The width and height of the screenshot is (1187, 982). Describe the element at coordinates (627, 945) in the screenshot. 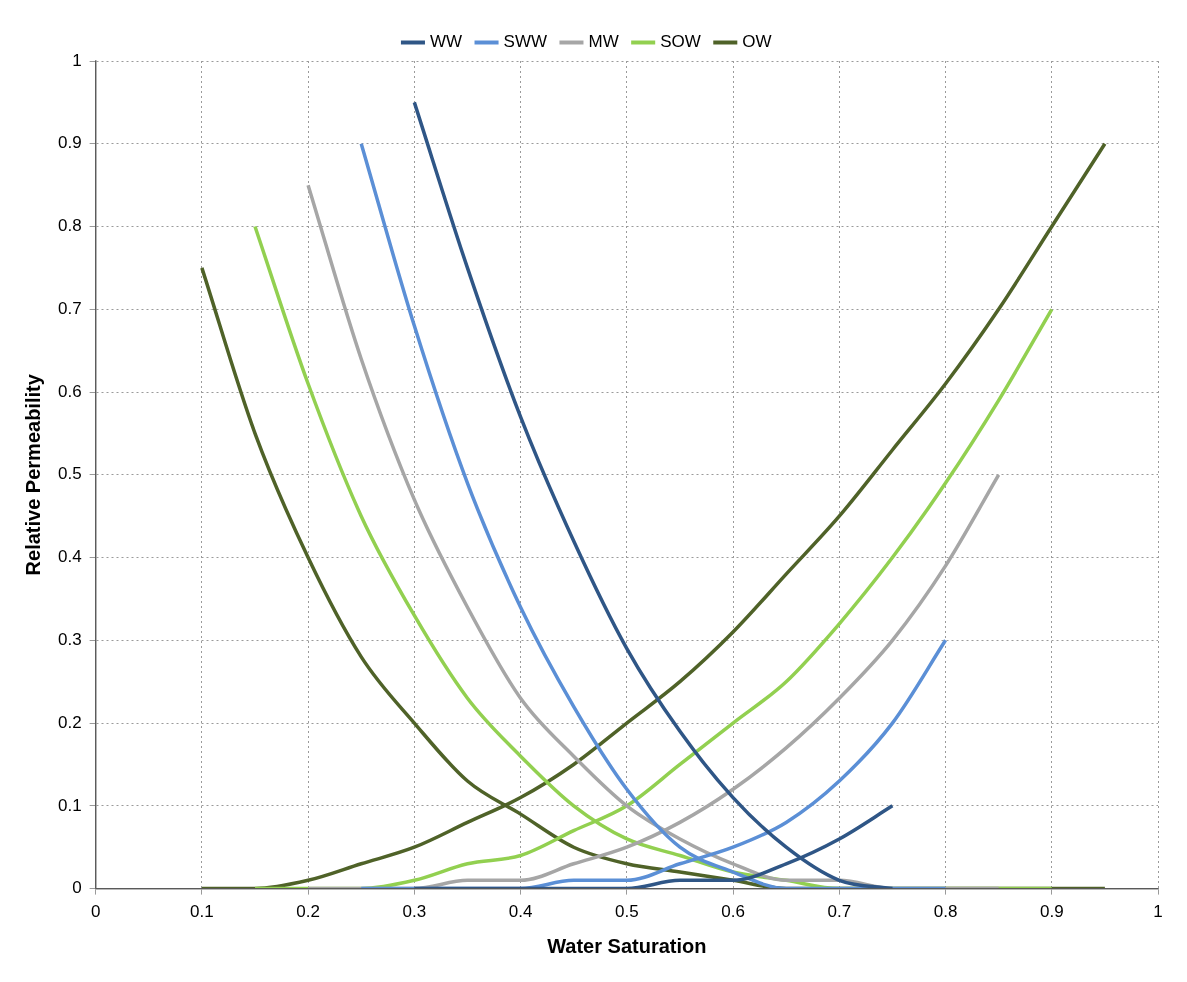

I see `x-axis-title: Water Saturation` at that location.